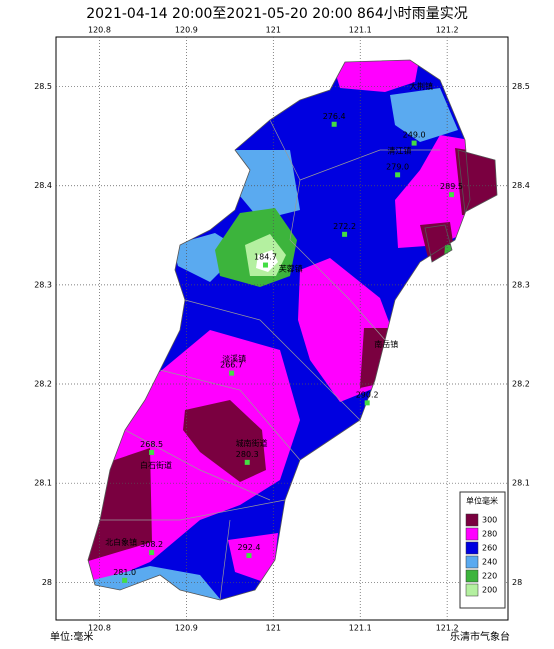 The height and width of the screenshot is (649, 554). What do you see at coordinates (334, 116) in the screenshot?
I see `station-value: 276.4` at bounding box center [334, 116].